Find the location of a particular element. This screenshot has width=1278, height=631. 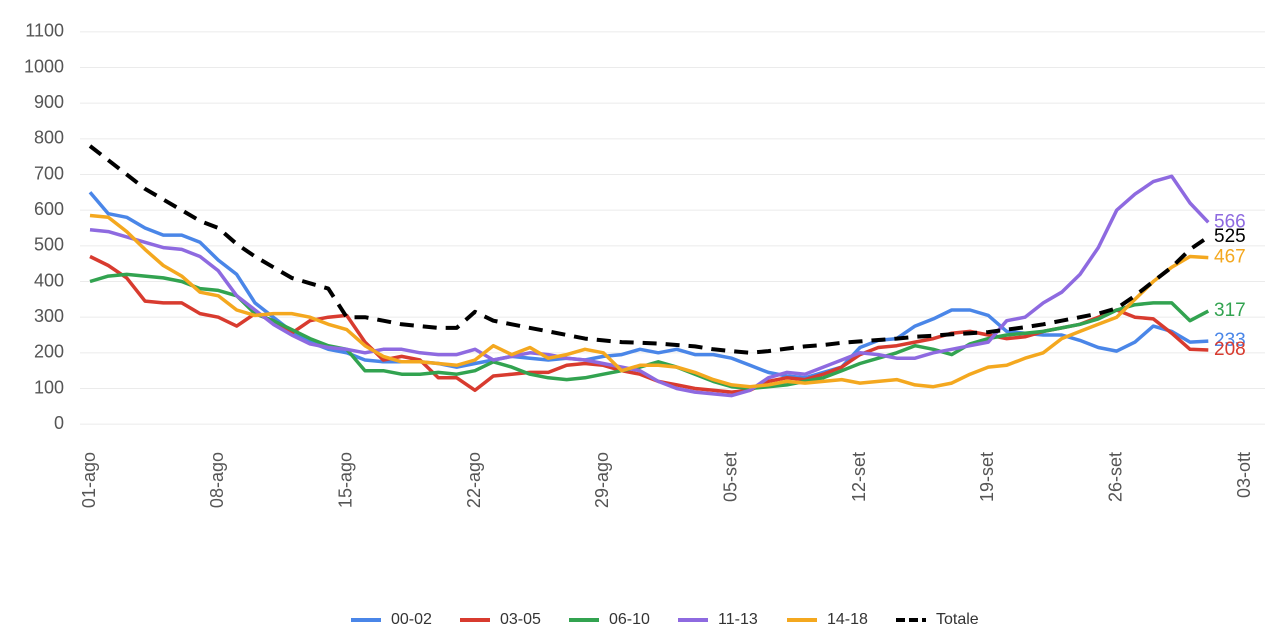

end-label: 467 is located at coordinates (1230, 257).